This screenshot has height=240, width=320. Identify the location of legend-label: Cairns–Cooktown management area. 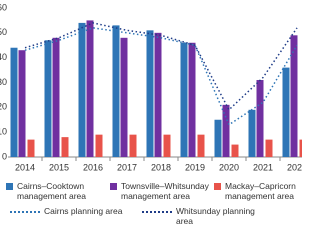
(51, 191).